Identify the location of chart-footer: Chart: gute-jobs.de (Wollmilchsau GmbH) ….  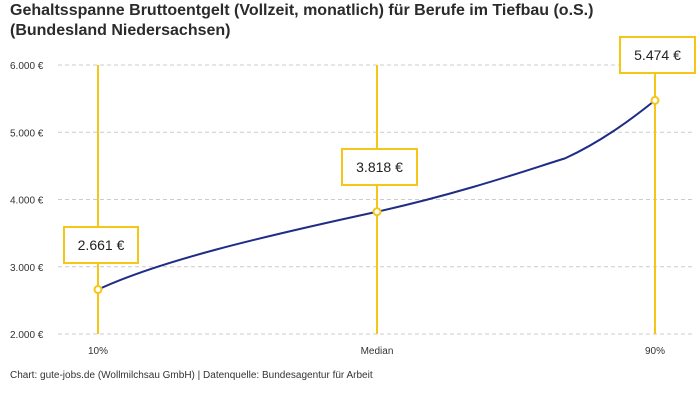
(191, 375).